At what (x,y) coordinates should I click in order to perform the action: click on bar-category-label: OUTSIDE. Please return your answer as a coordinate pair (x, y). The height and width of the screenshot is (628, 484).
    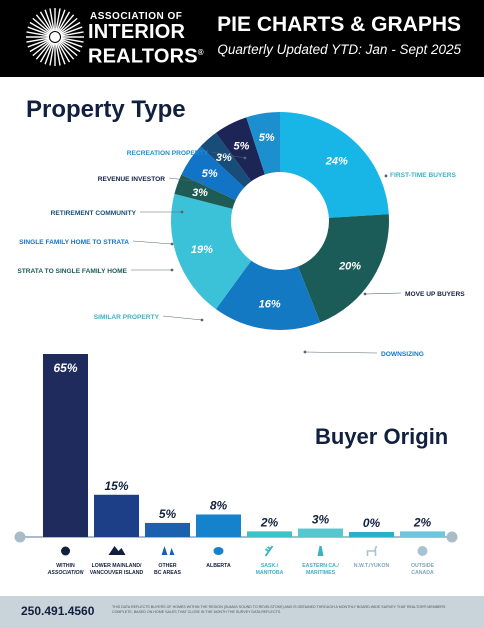
    Looking at the image, I should click on (423, 566).